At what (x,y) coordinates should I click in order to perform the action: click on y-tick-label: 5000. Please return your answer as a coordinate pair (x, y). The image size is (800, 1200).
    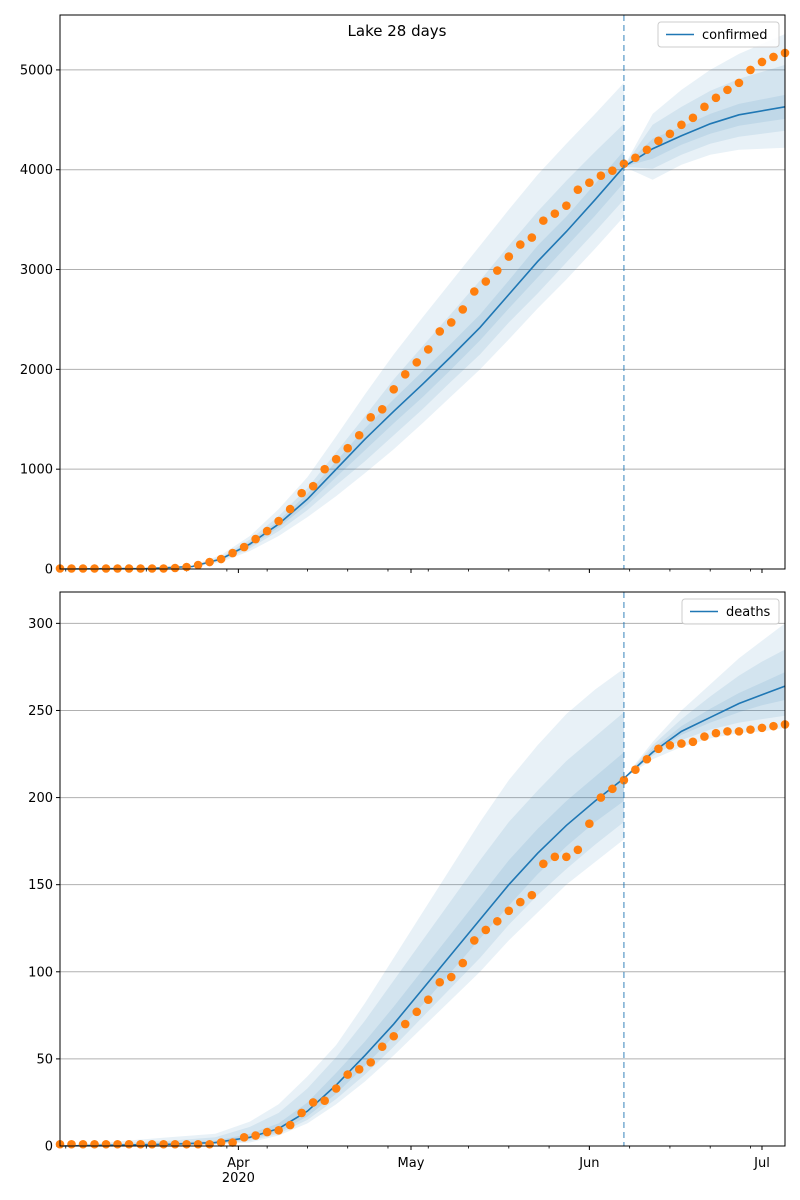
    Looking at the image, I should click on (36, 70).